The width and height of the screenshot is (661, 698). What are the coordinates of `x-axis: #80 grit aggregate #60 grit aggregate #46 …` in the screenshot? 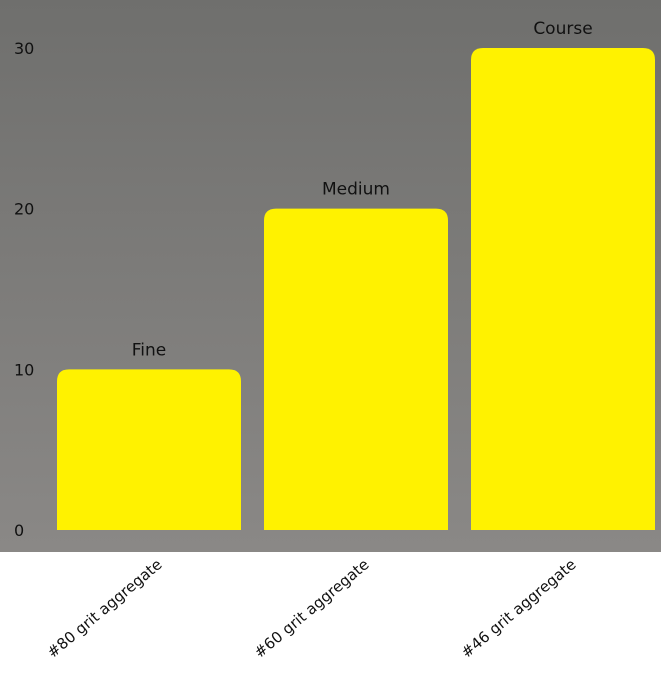 It's located at (312, 608).